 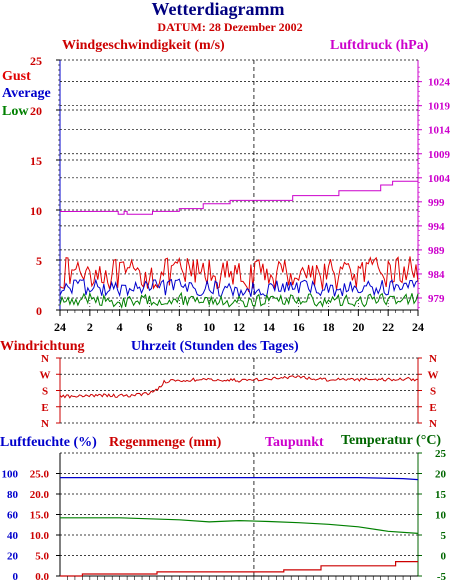 What do you see at coordinates (269, 327) in the screenshot?
I see `hour-tick-label: 14` at bounding box center [269, 327].